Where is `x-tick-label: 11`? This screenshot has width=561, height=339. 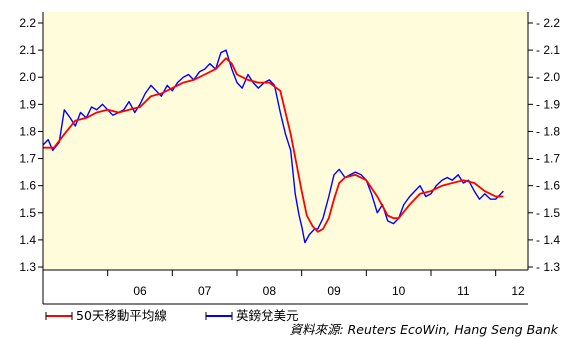 x-tick-label: 11 is located at coordinates (463, 291).